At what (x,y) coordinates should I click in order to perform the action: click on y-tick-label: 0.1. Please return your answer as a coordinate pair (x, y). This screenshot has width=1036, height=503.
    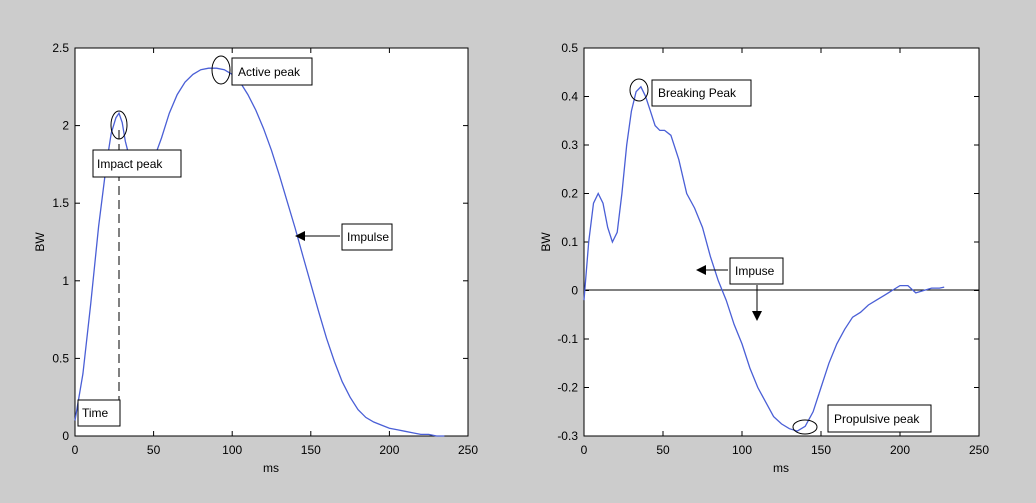
    Looking at the image, I should click on (569, 242).